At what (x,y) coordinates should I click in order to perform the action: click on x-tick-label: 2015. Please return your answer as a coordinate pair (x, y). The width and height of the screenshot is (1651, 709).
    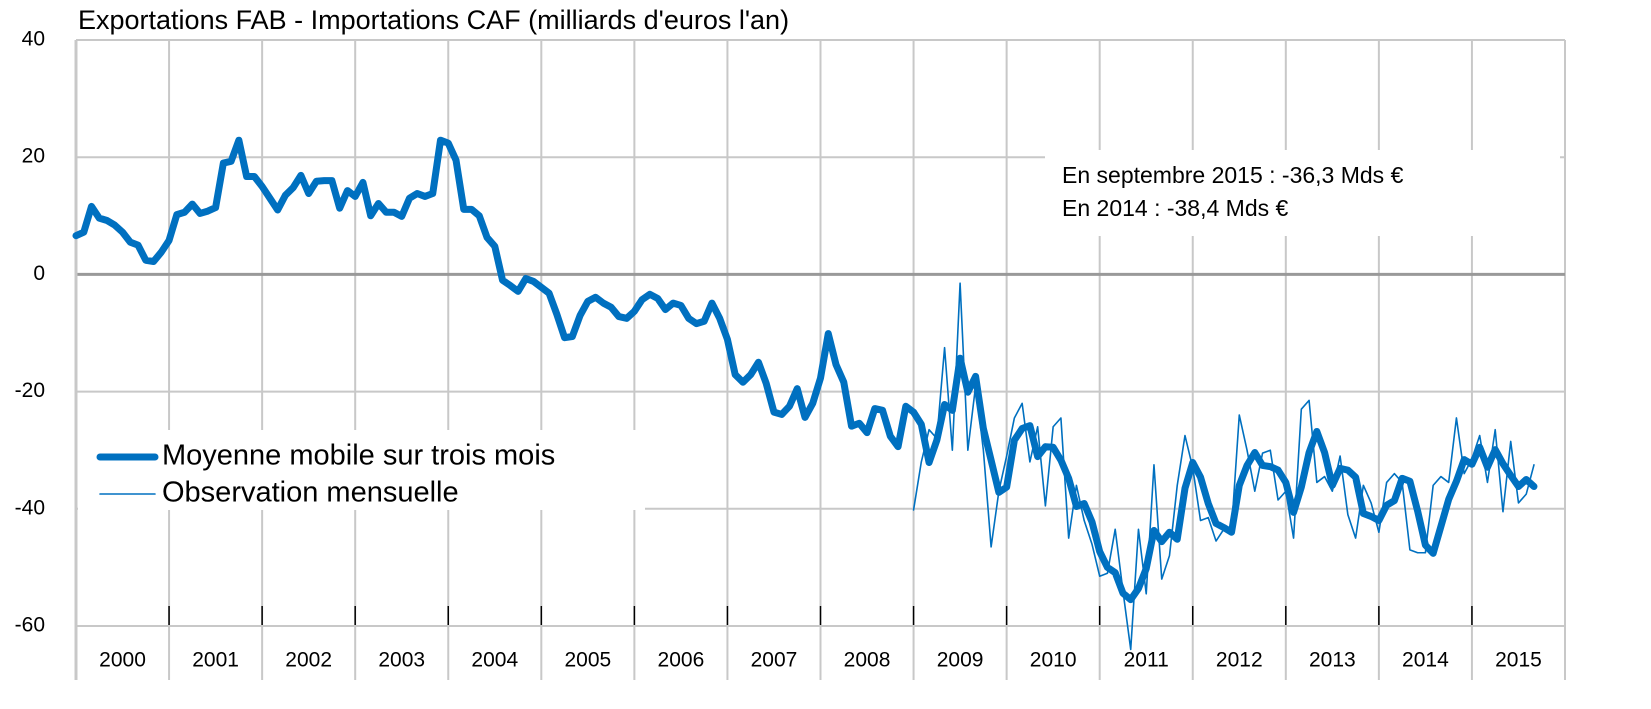
    Looking at the image, I should click on (1518, 660).